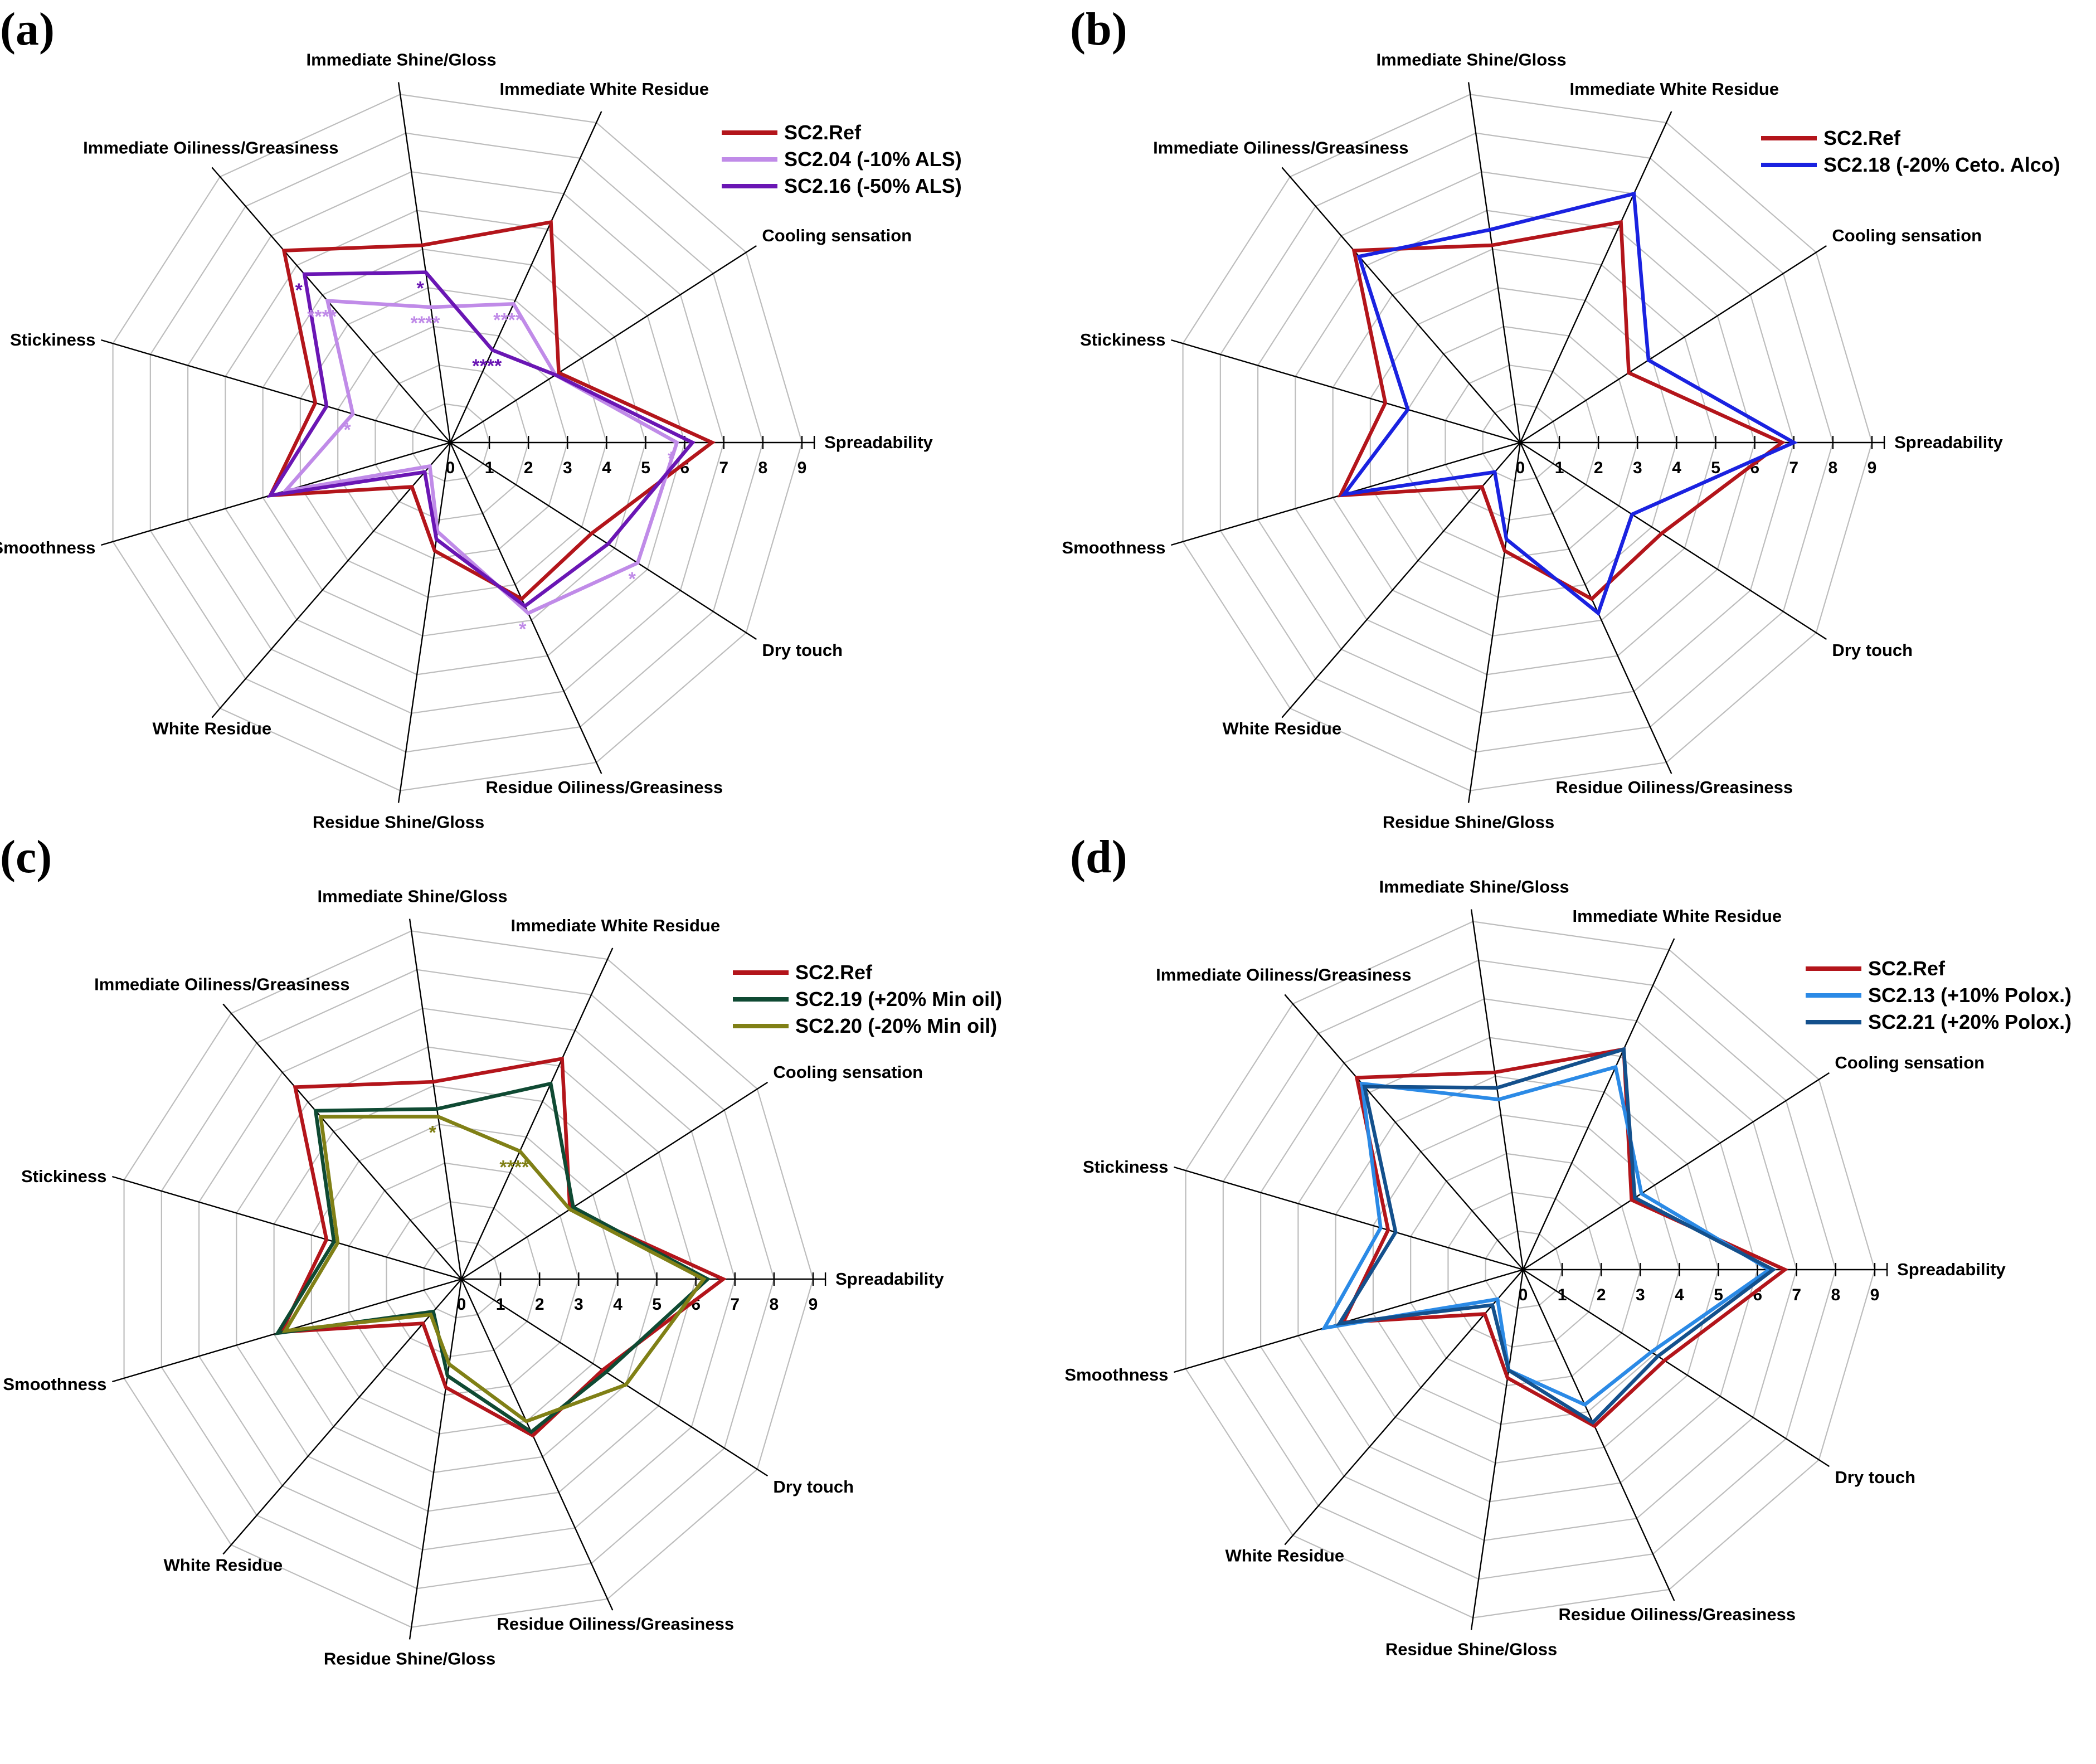 This screenshot has height=1764, width=2096. I want to click on tick-label: 1, so click(500, 1304).